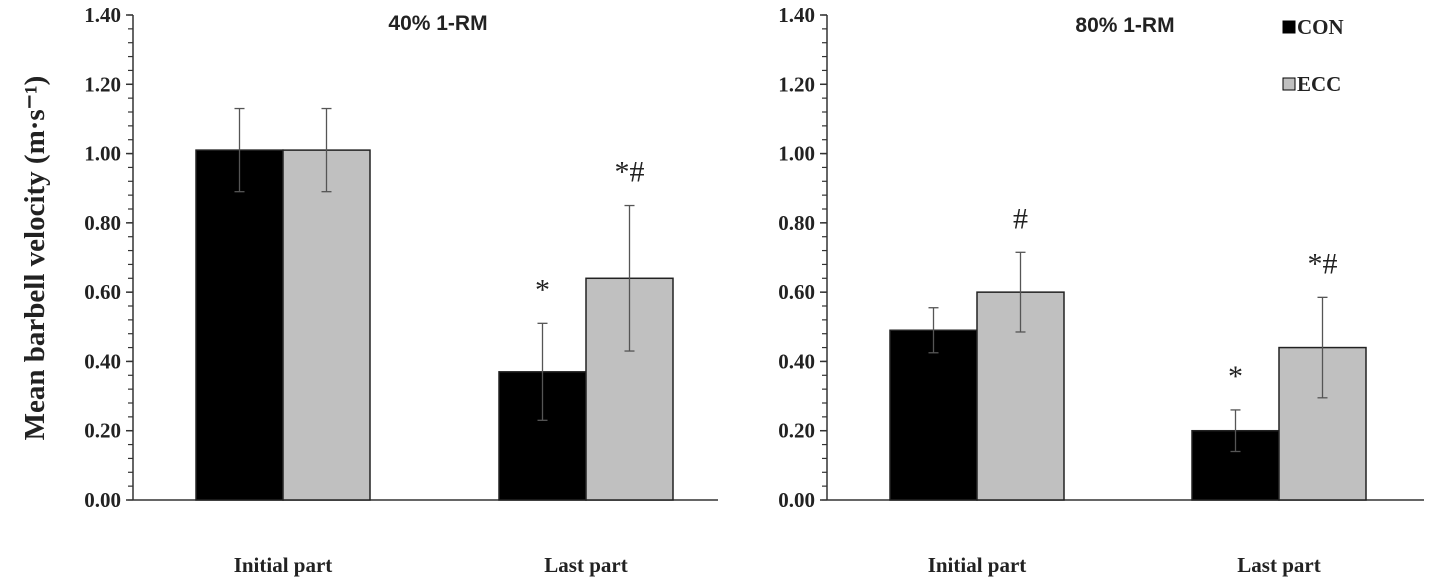 This screenshot has height=584, width=1438. Describe the element at coordinates (35, 258) in the screenshot. I see `y-axis-label: Mean barbell velocity (m·s⁻¹)` at that location.